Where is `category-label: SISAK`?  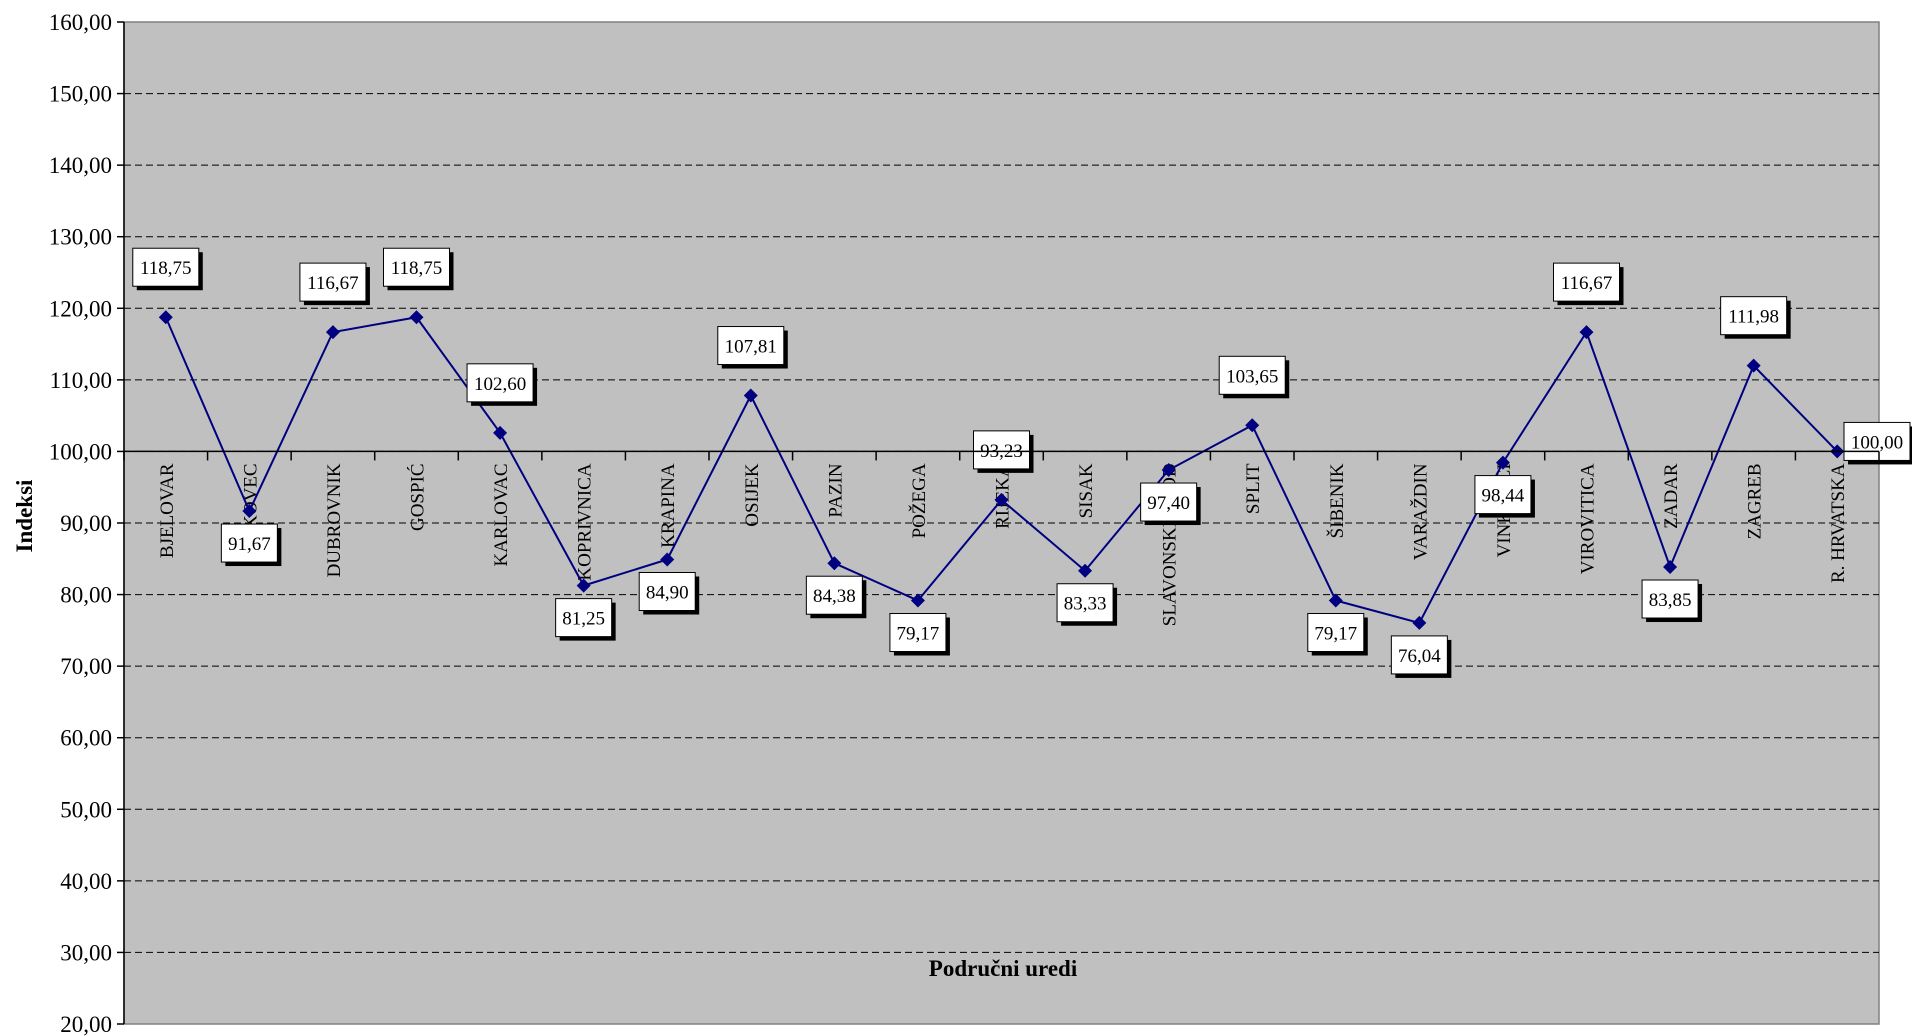
category-label: SISAK is located at coordinates (1086, 490).